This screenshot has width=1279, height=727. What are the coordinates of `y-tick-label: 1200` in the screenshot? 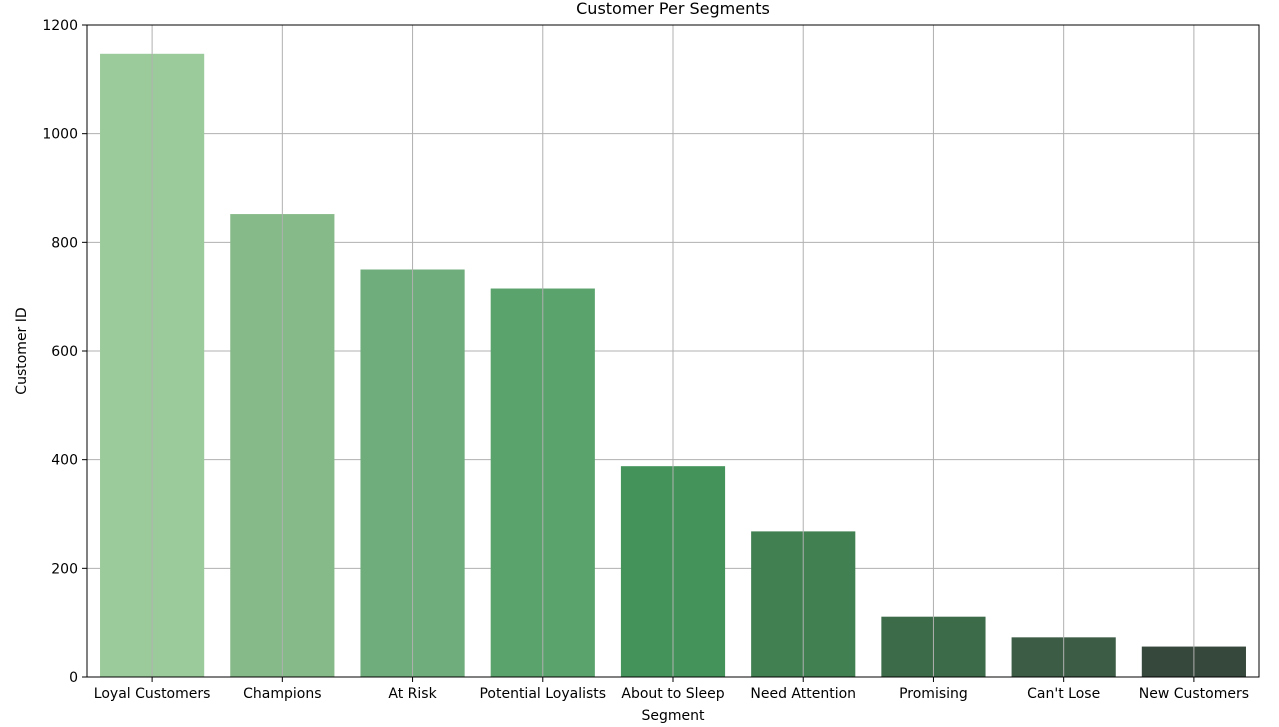 It's located at (60, 26).